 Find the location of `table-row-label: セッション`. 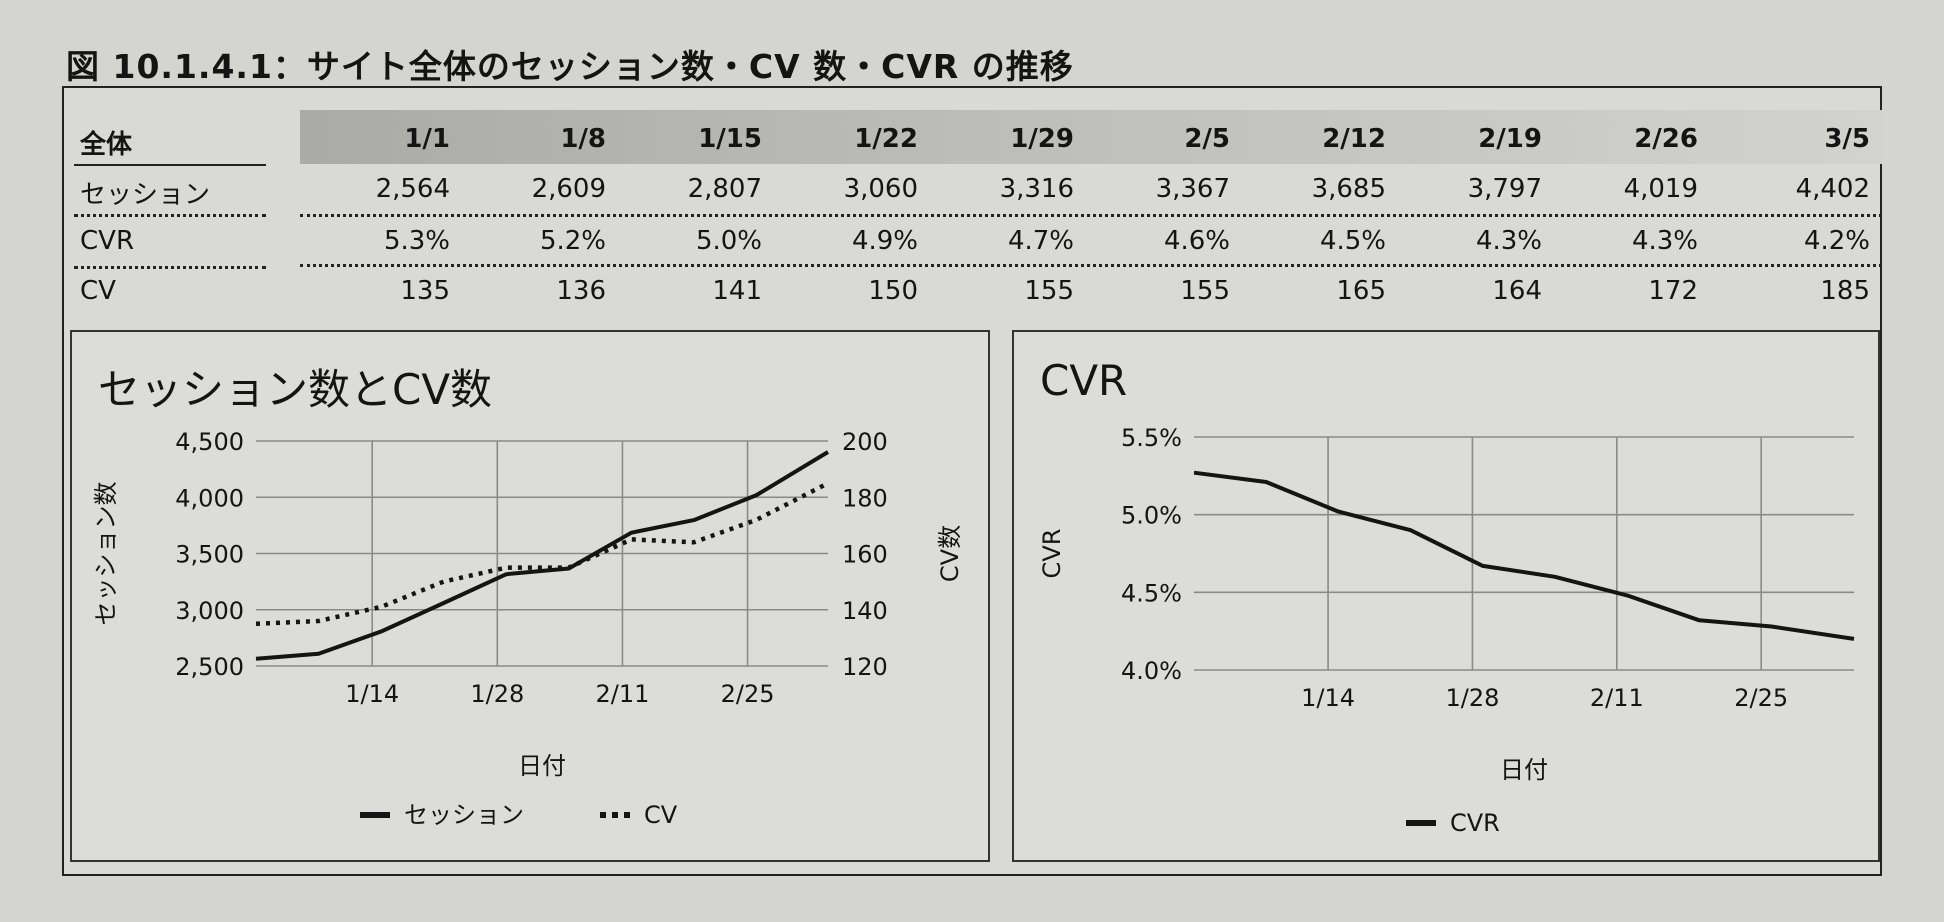

table-row-label: セッション is located at coordinates (145, 195).